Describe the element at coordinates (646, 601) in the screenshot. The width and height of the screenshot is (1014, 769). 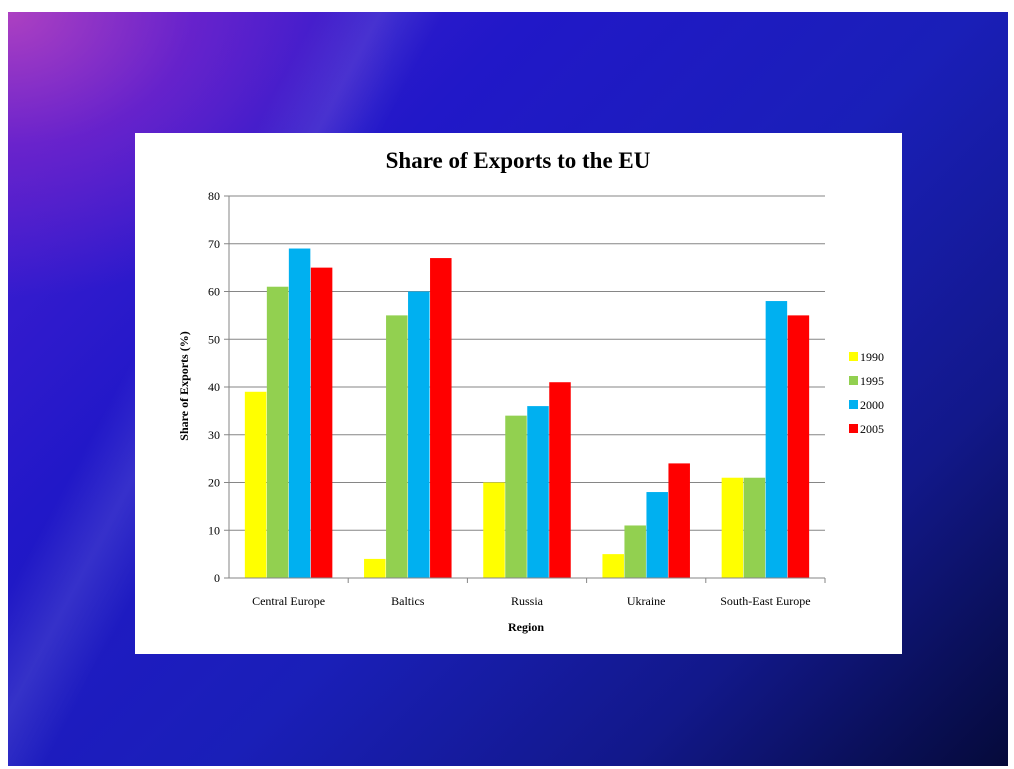
I see `x-tick-label: Ukraine` at that location.